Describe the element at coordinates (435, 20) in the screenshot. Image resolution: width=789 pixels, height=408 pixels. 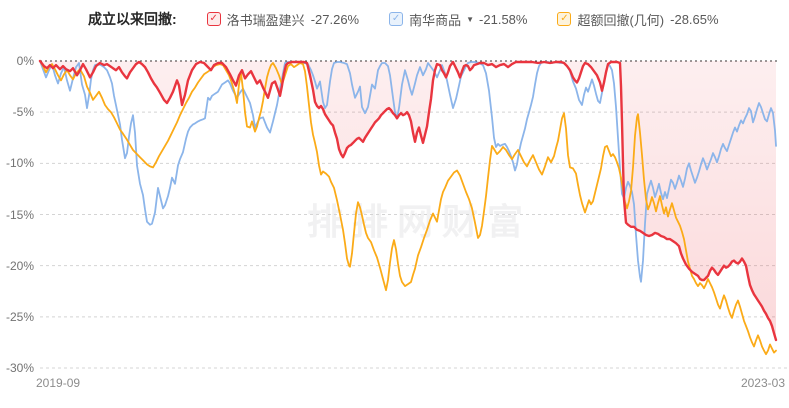
I see `legend-label: 南华商品` at that location.